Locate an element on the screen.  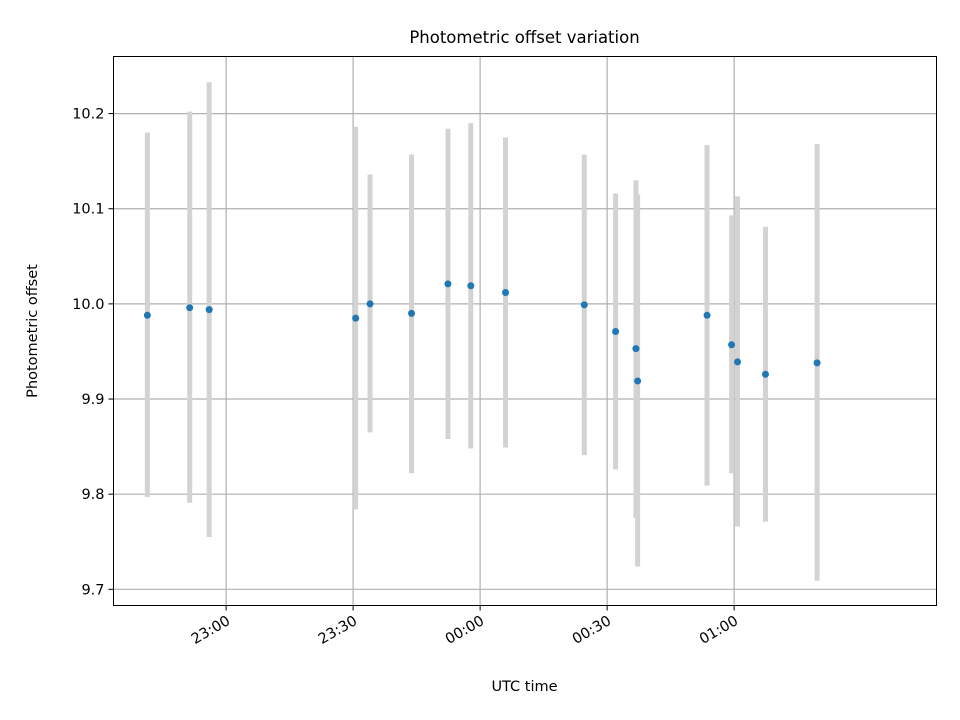
chart-title: Photometric offset variation is located at coordinates (524, 37).